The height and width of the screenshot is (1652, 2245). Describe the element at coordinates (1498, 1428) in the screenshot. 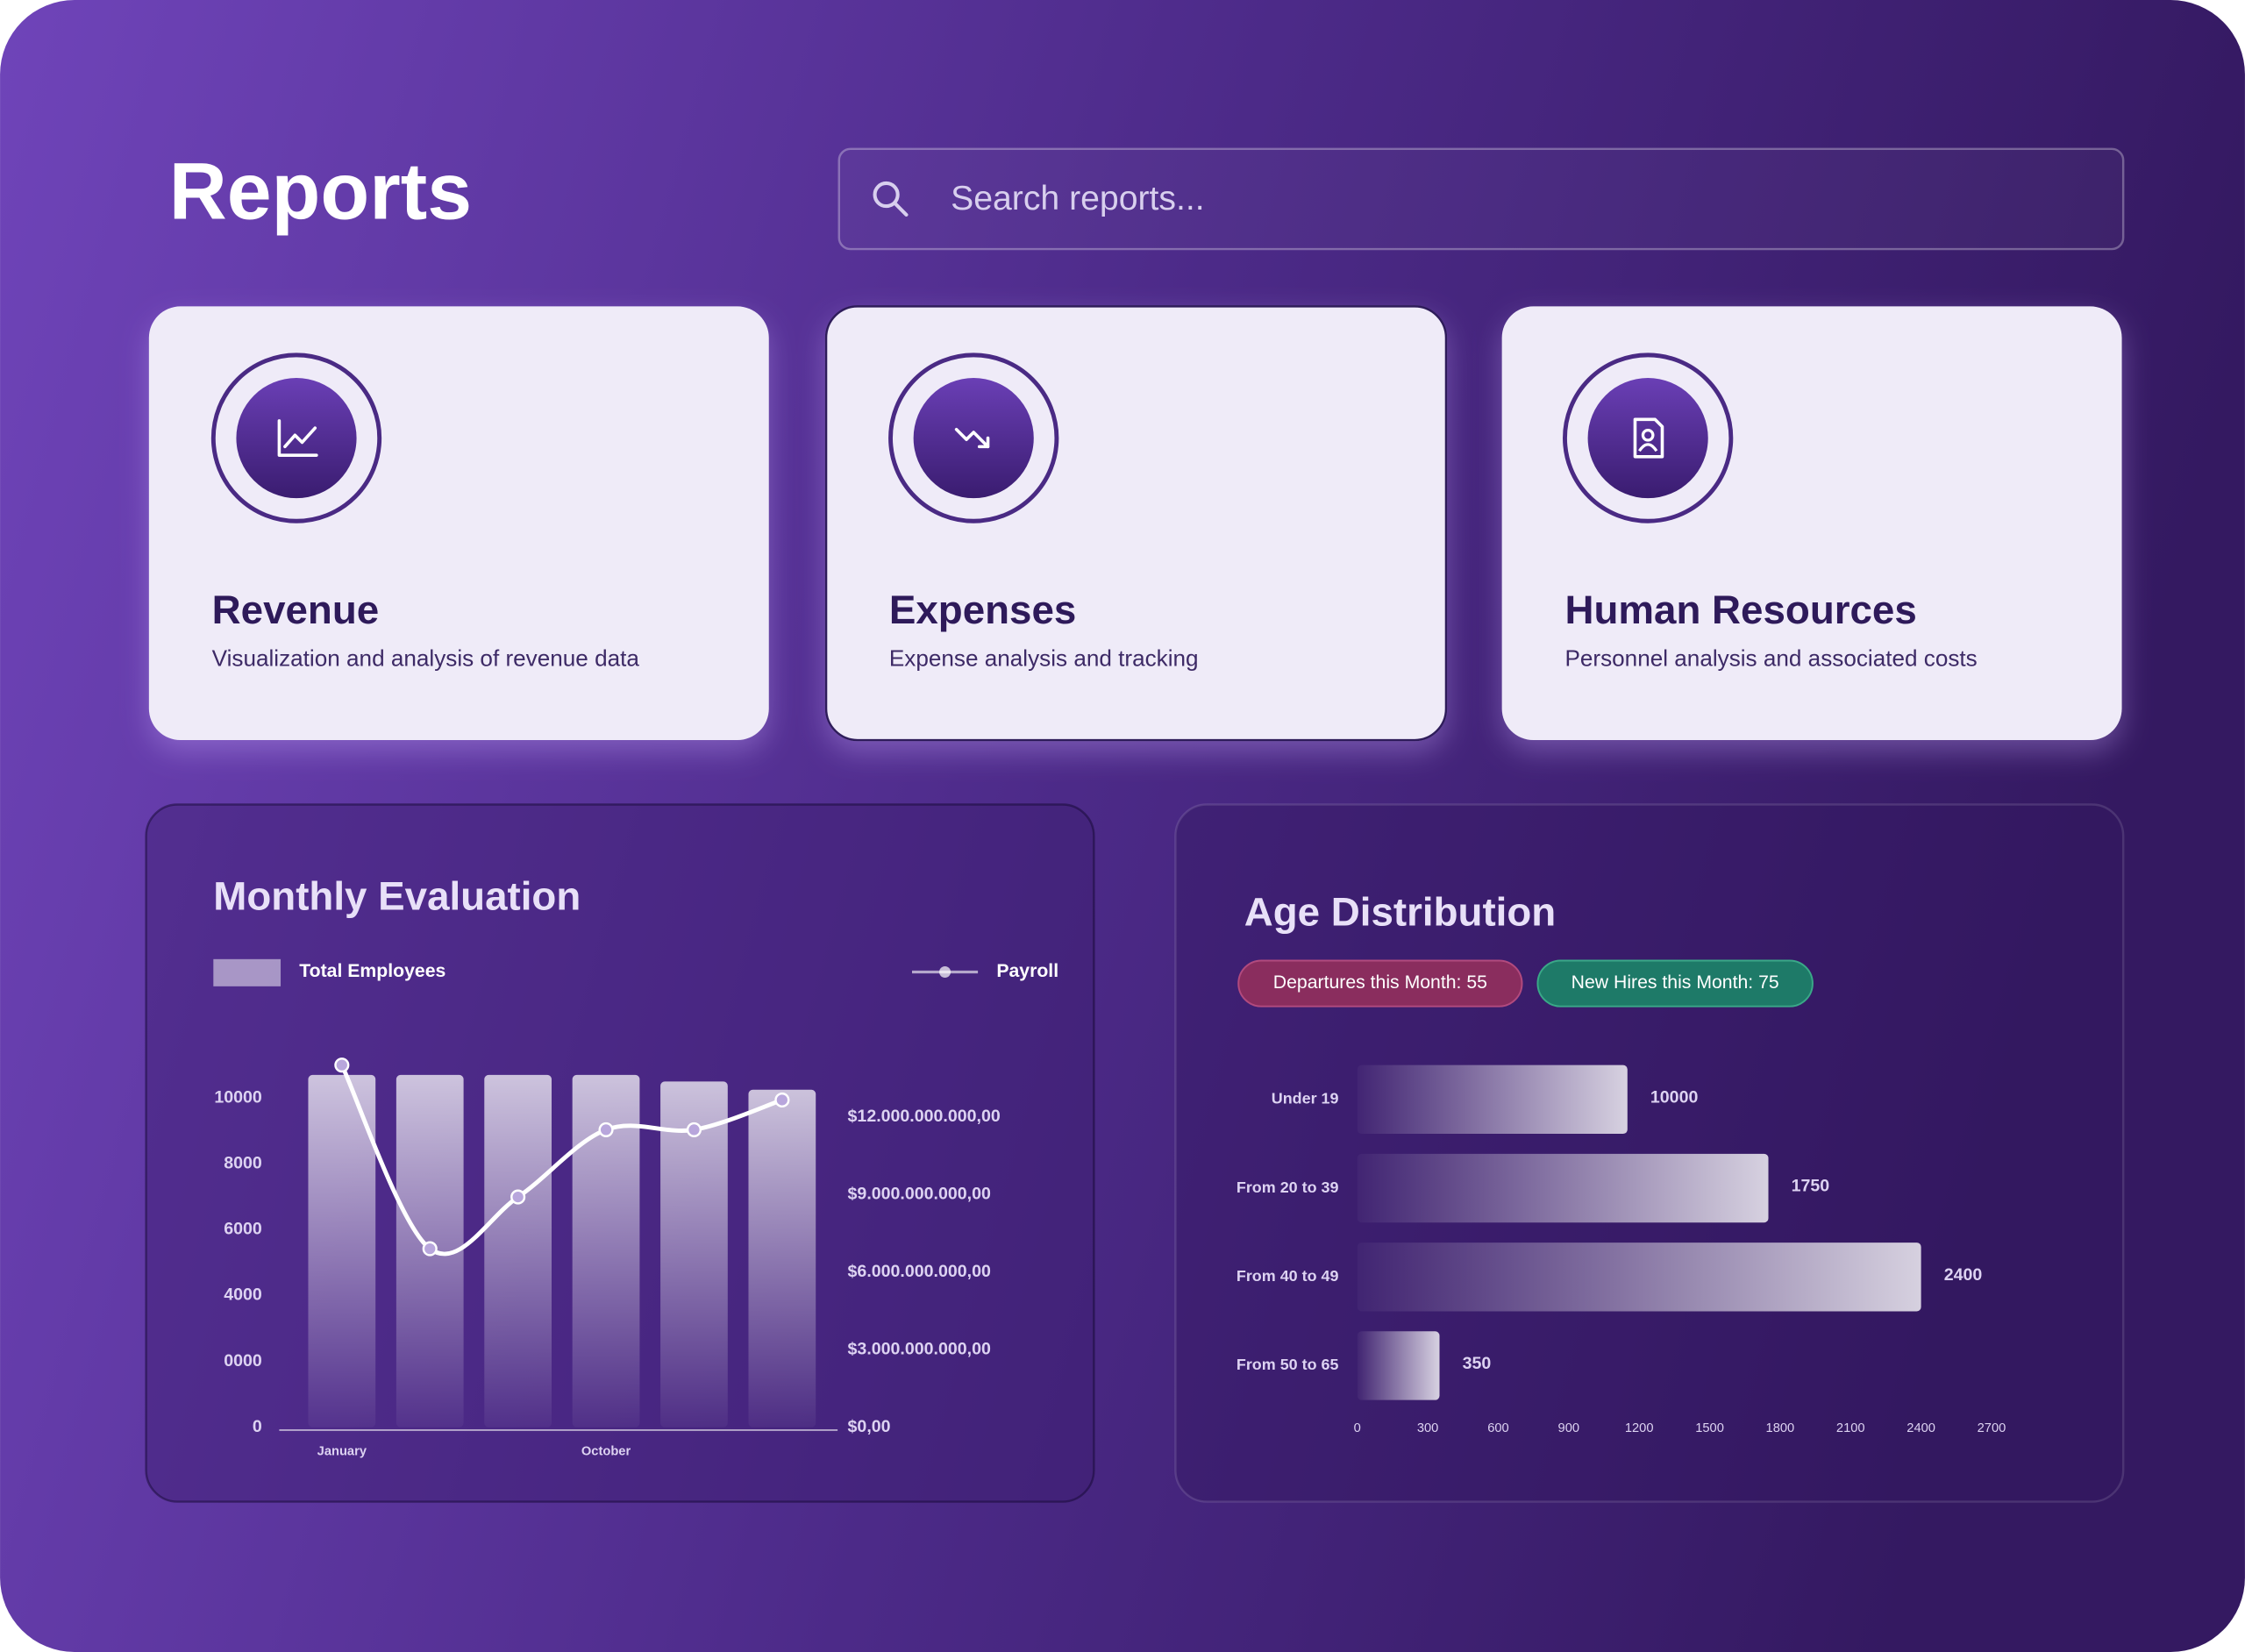

I see `x-tick-label: 600` at that location.